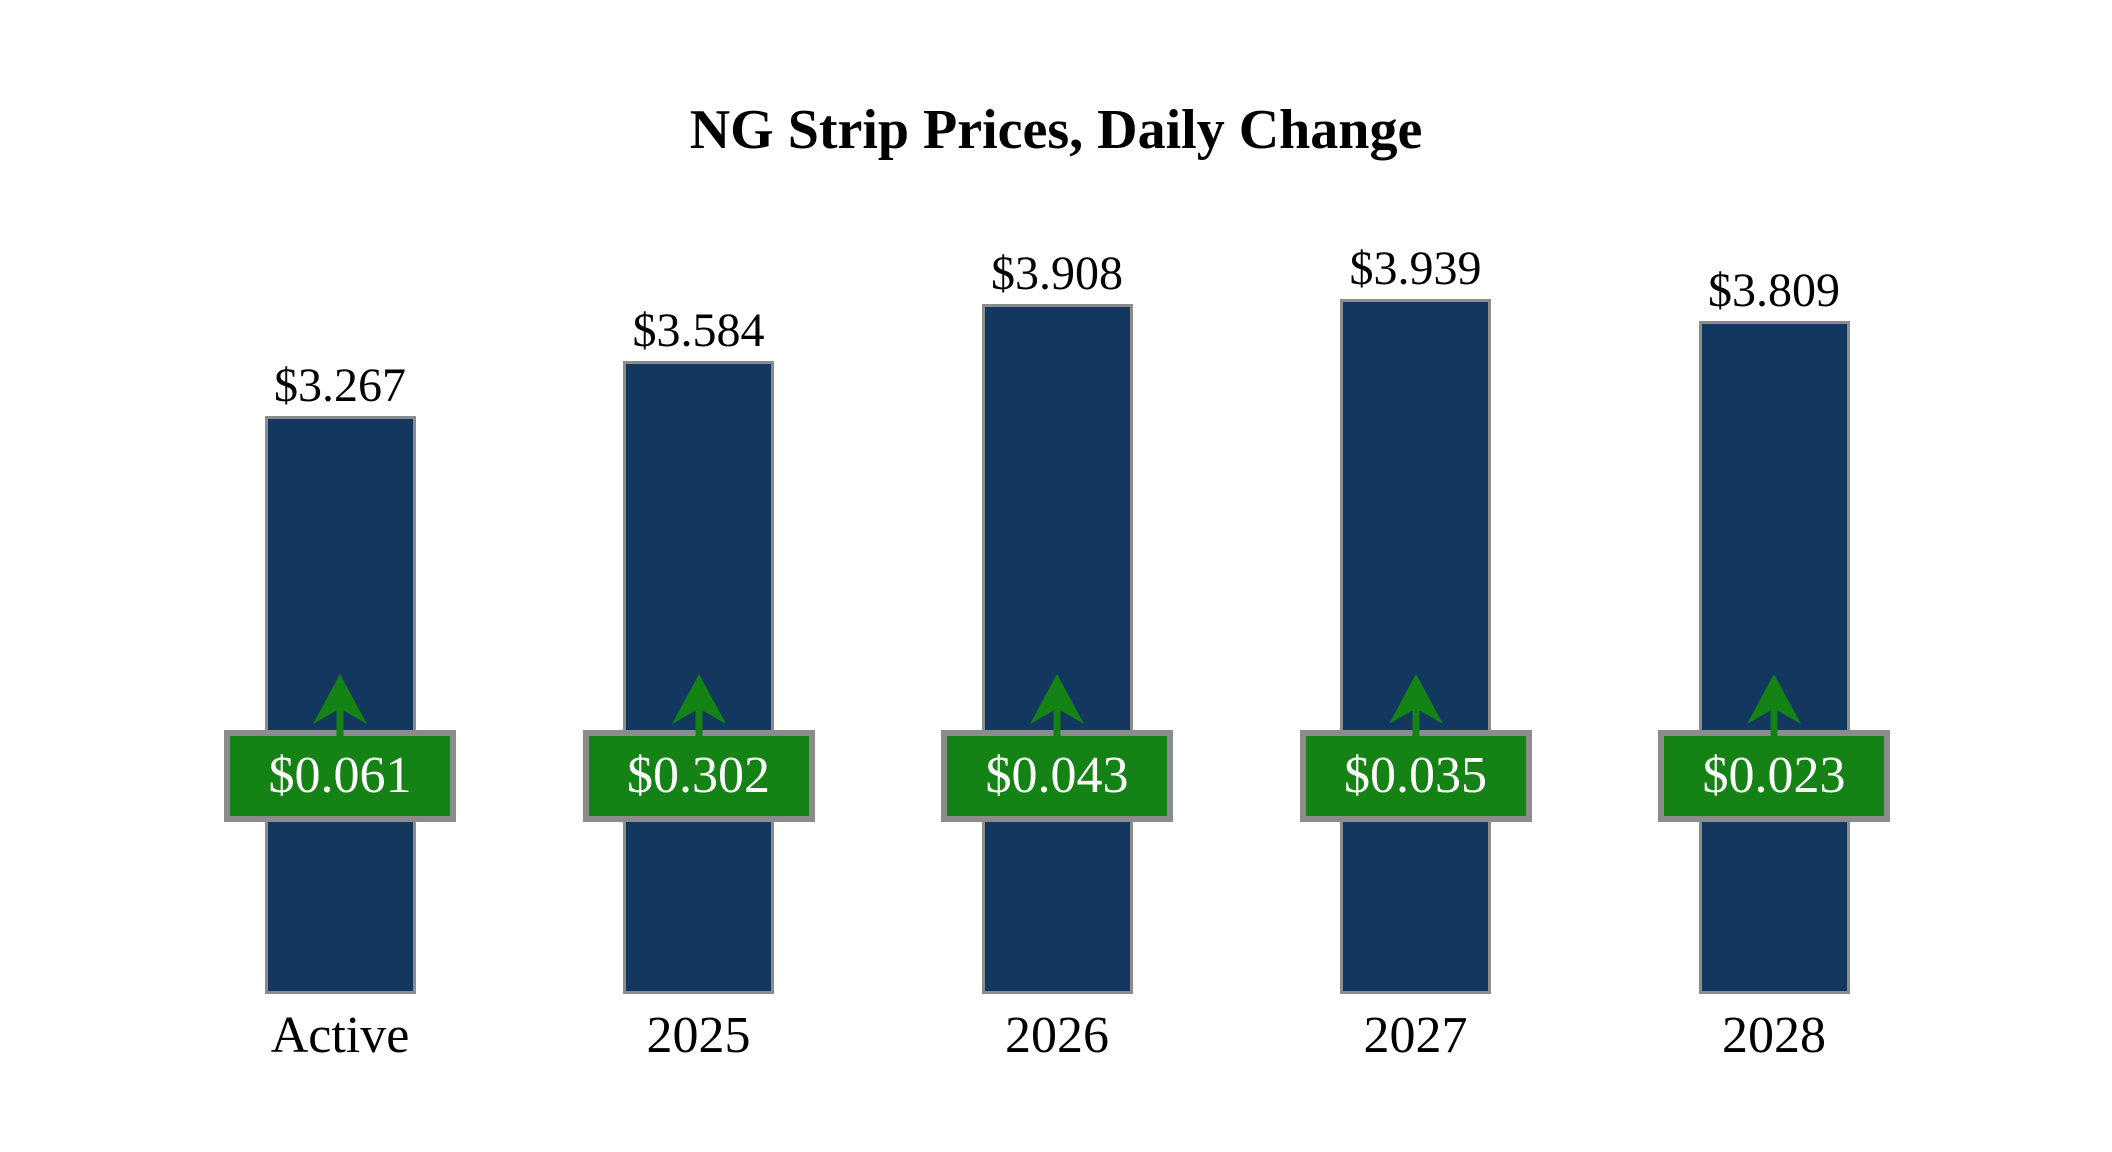  I want to click on category-label-2027: 2027, so click(1415, 1035).